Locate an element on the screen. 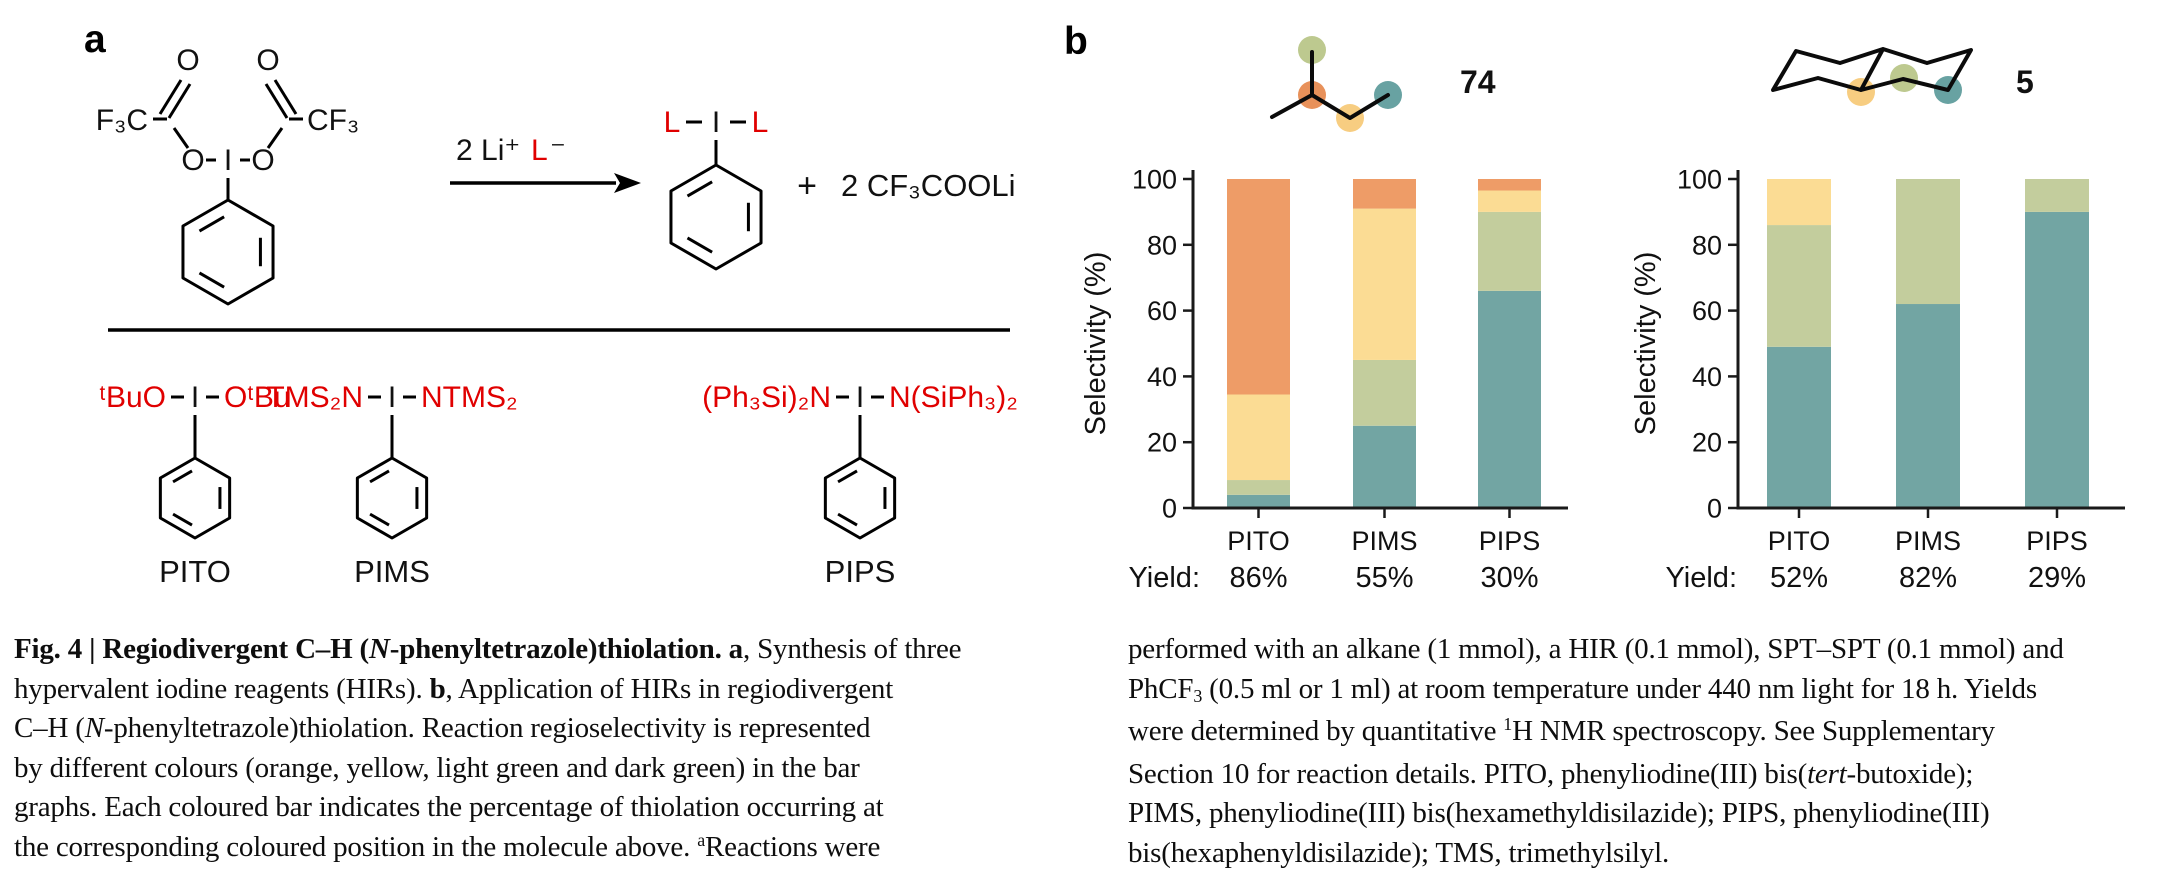 The height and width of the screenshot is (877, 2172). reagent-pims: TMS₂N I NTMS₂ PIMS is located at coordinates (391, 485).